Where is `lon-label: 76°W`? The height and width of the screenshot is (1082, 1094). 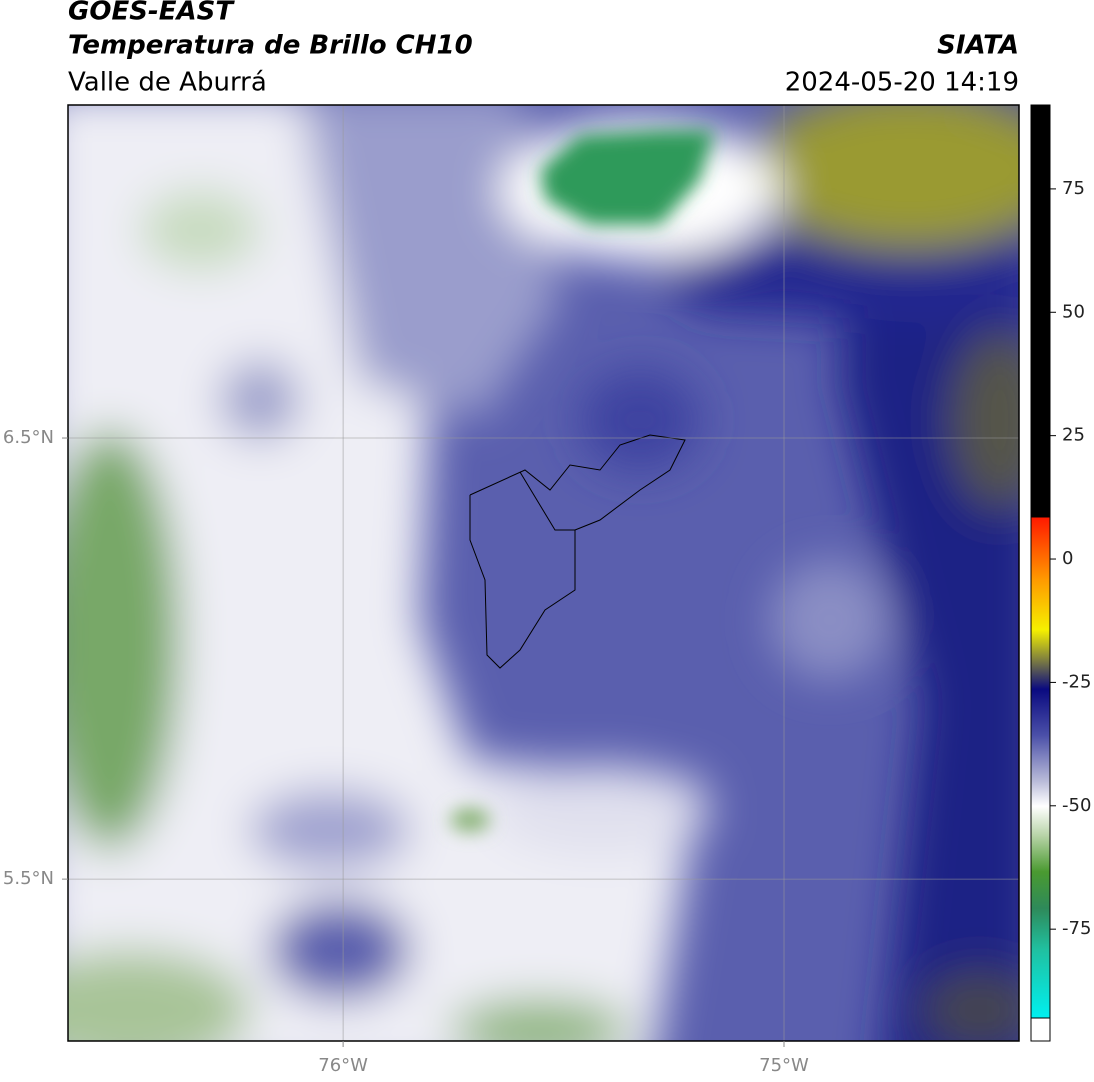 lon-label: 76°W is located at coordinates (343, 1065).